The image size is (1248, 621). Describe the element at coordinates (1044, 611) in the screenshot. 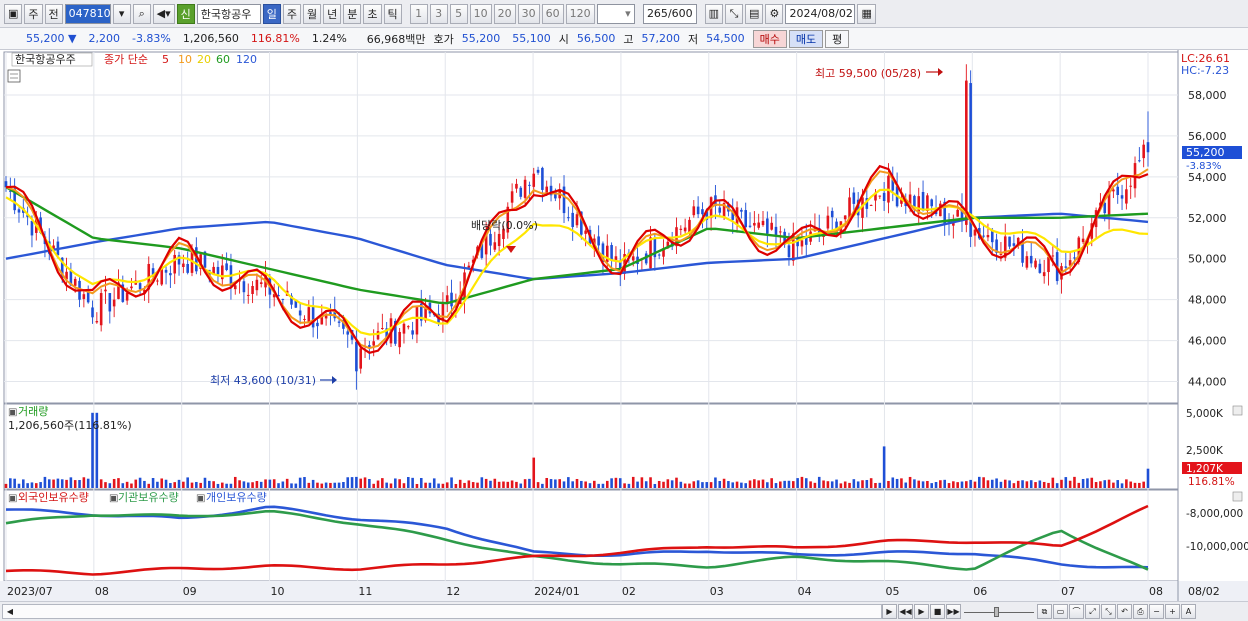

I see `copy-icon: ⧉` at that location.